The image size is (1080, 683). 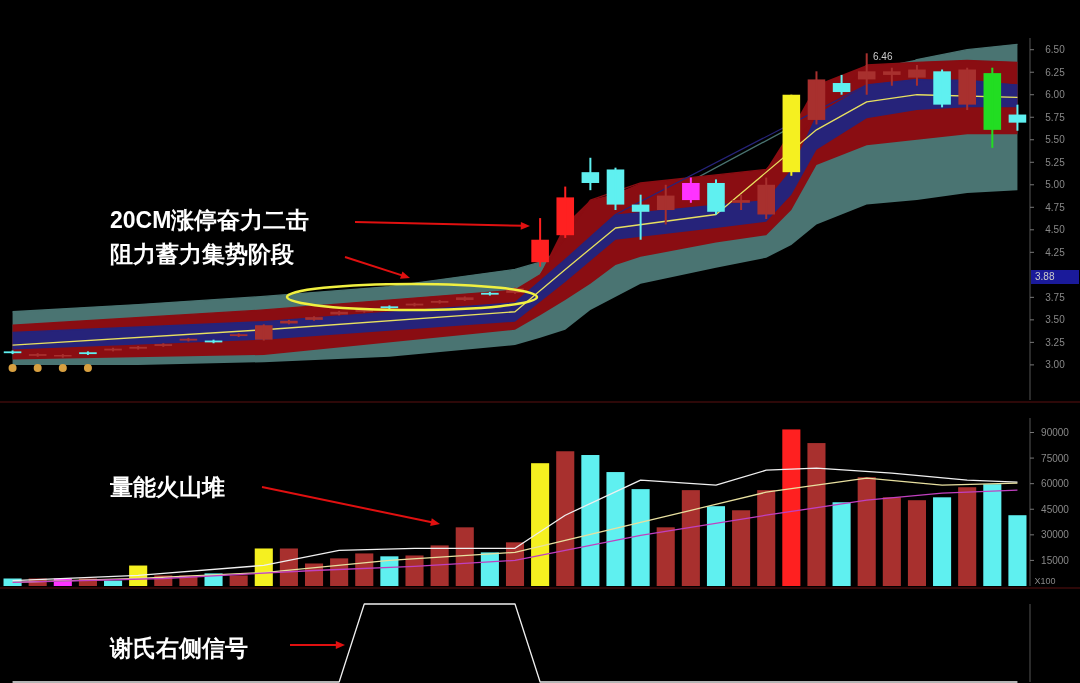 What do you see at coordinates (1055, 72) in the screenshot?
I see `y-tick-label: 6.25` at bounding box center [1055, 72].